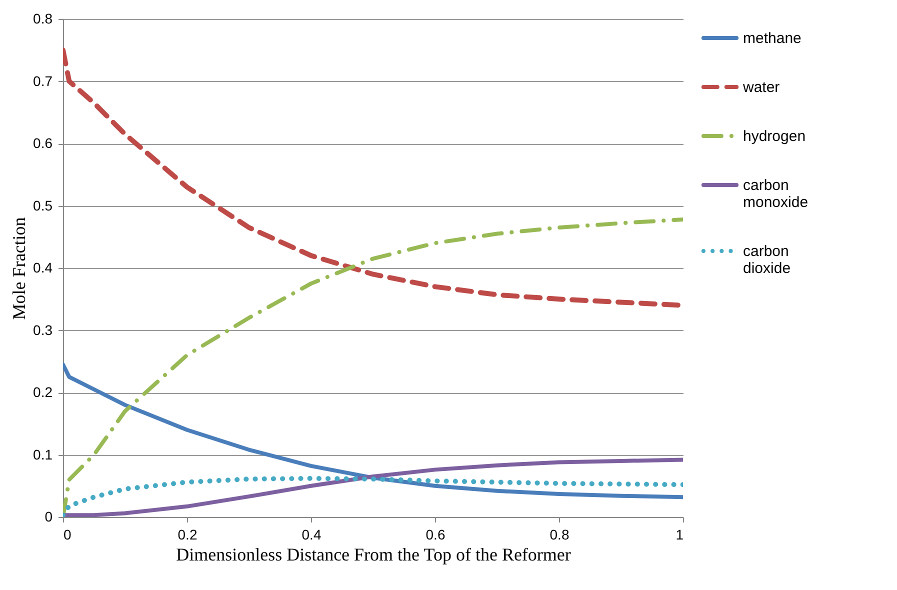  Describe the element at coordinates (43, 454) in the screenshot. I see `y-tick-label: 0.1` at that location.